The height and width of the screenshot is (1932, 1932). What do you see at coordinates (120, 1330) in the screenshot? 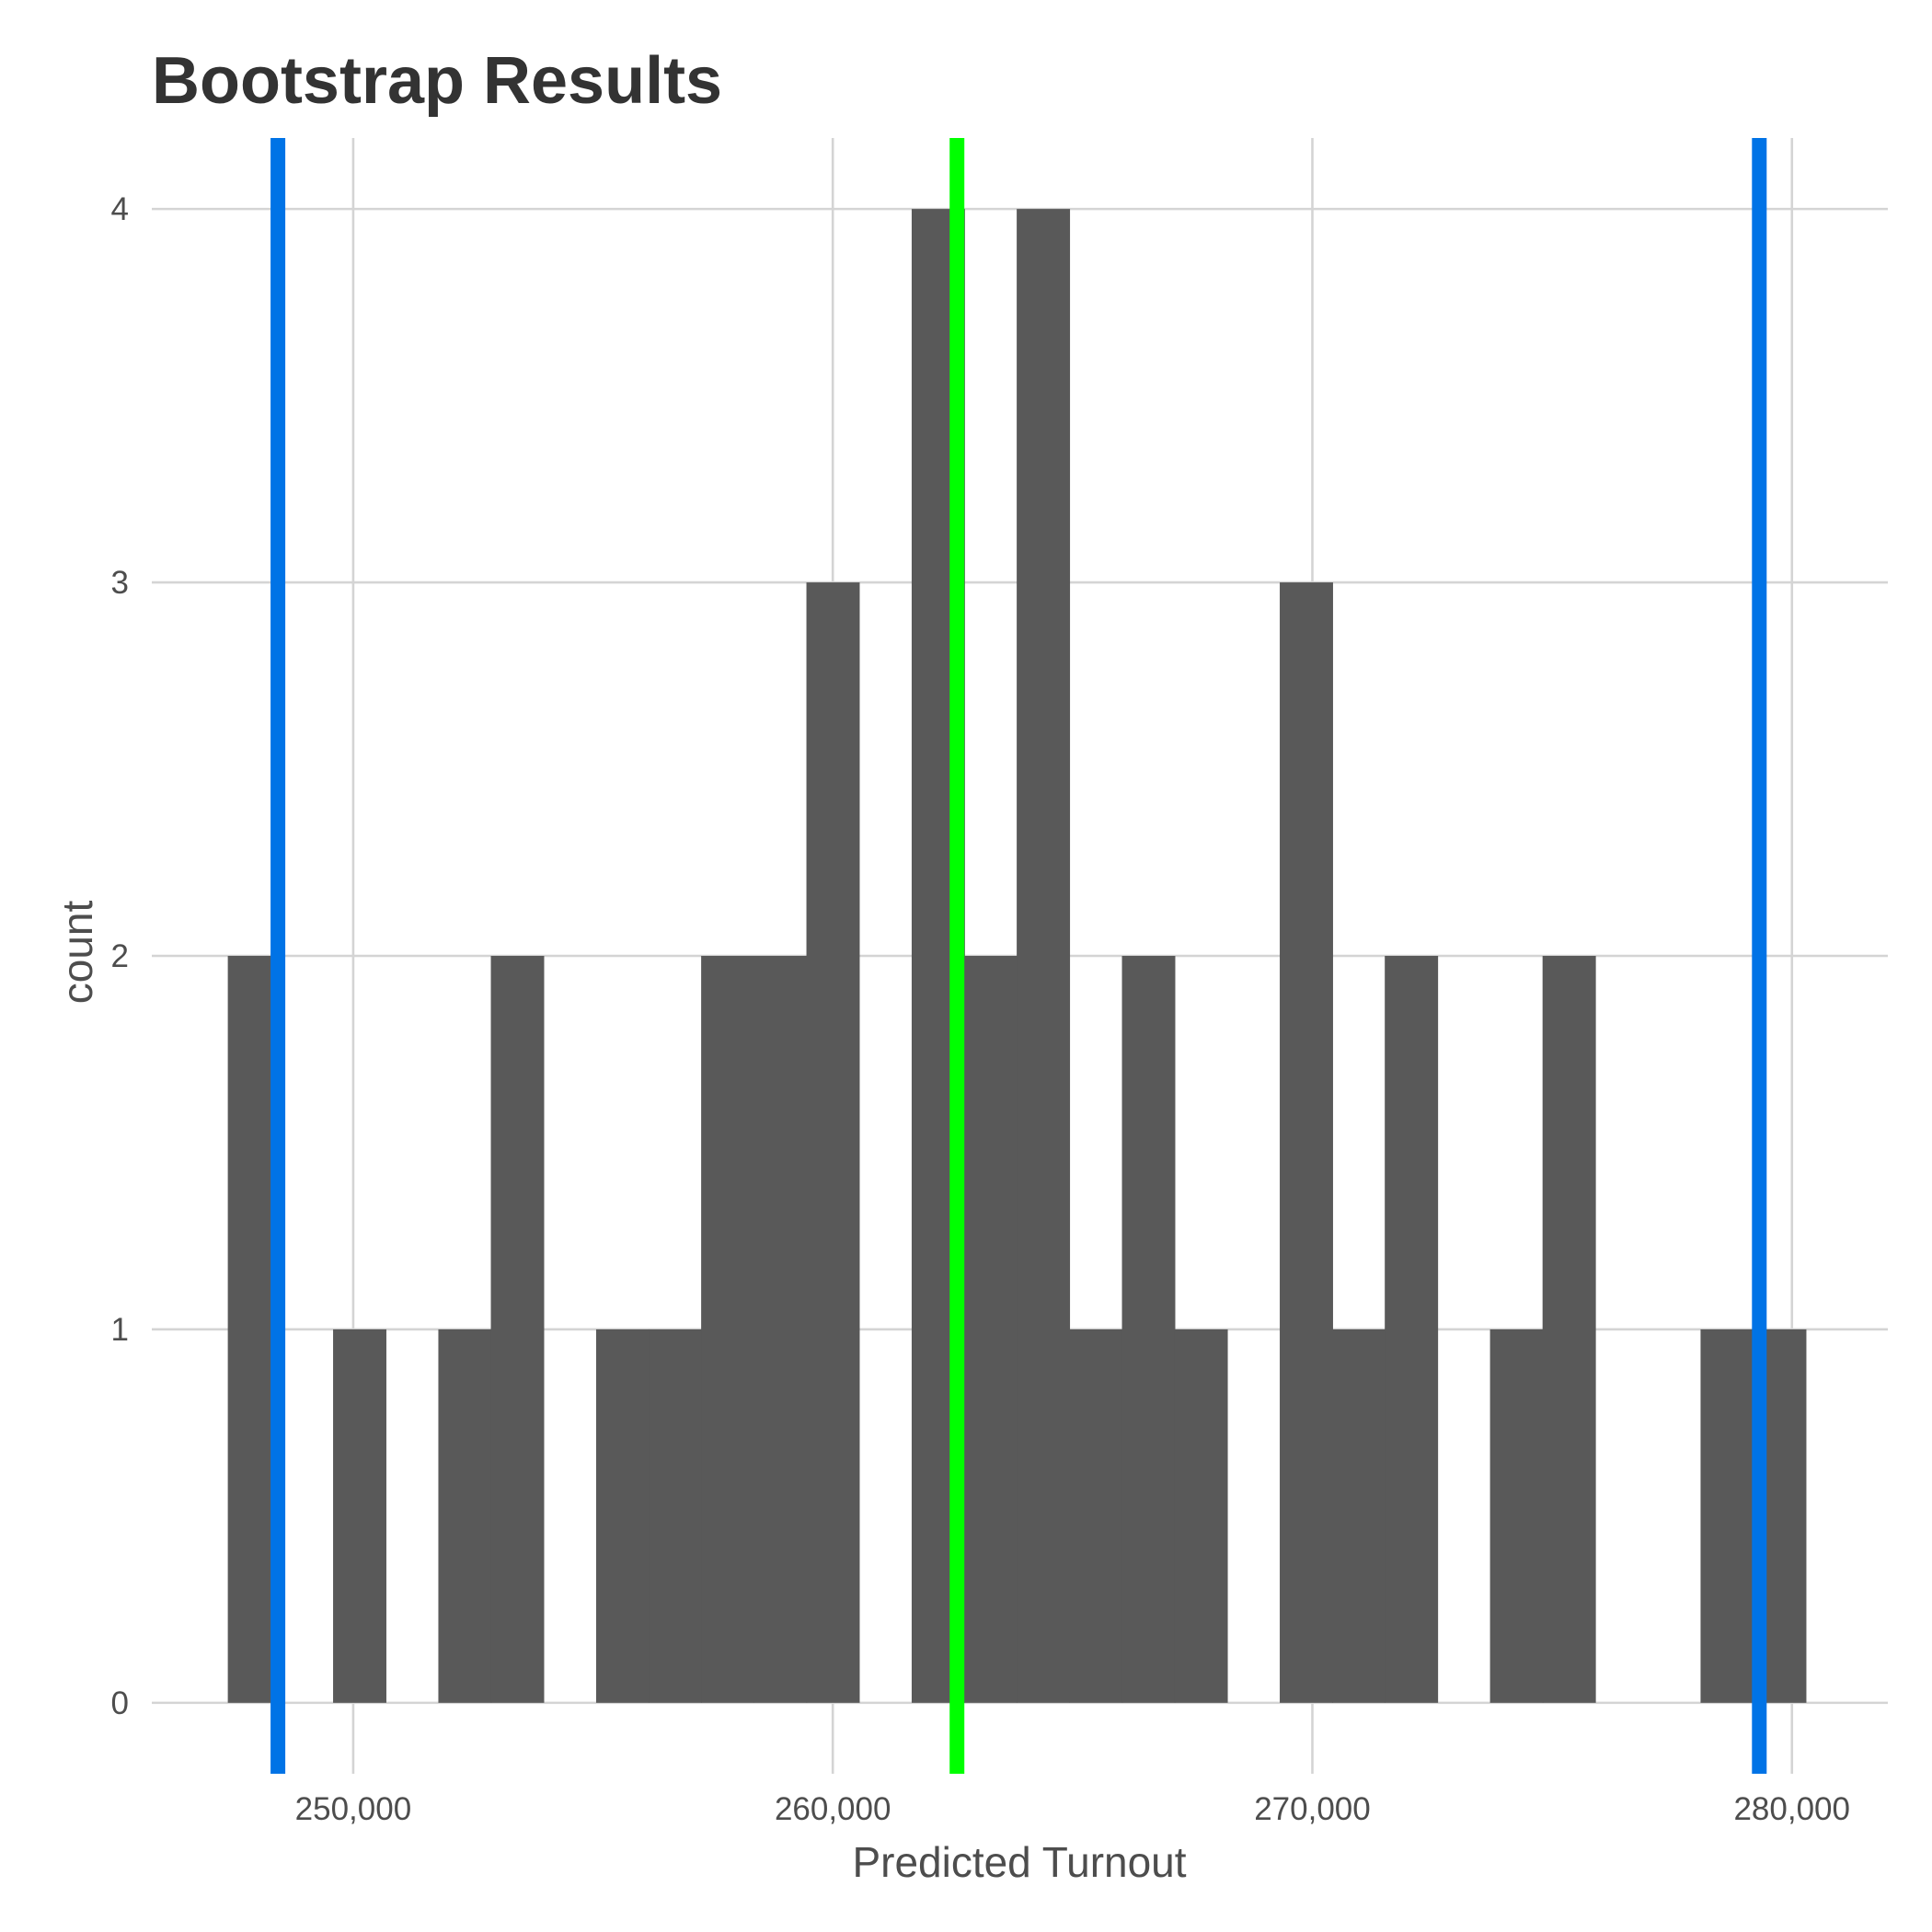
I see `y-tick-label-1: 1` at bounding box center [120, 1330].